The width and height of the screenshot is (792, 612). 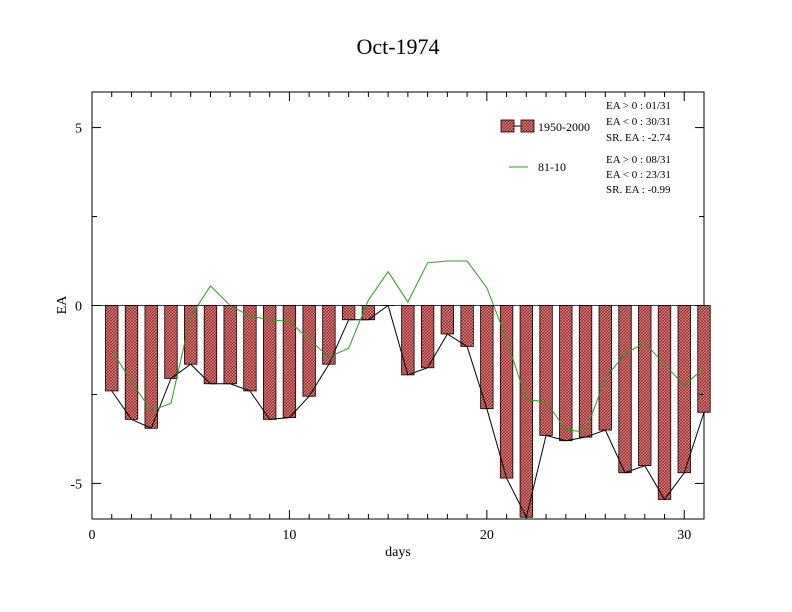 What do you see at coordinates (638, 175) in the screenshot?
I see `stat-81-10-negative: EA < 0 : 23/31` at bounding box center [638, 175].